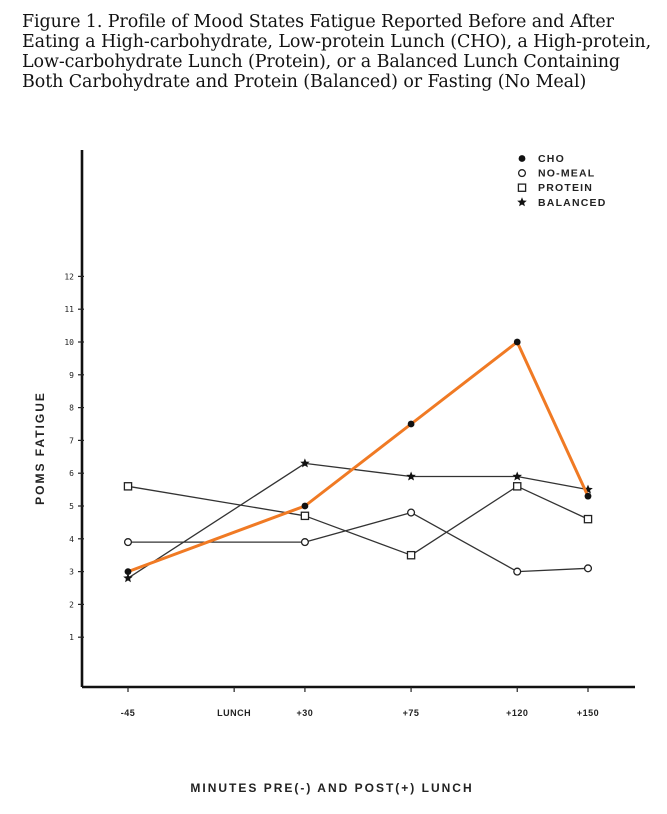 This screenshot has width=667, height=814. Describe the element at coordinates (71, 473) in the screenshot. I see `y-tick-label: 6` at that location.